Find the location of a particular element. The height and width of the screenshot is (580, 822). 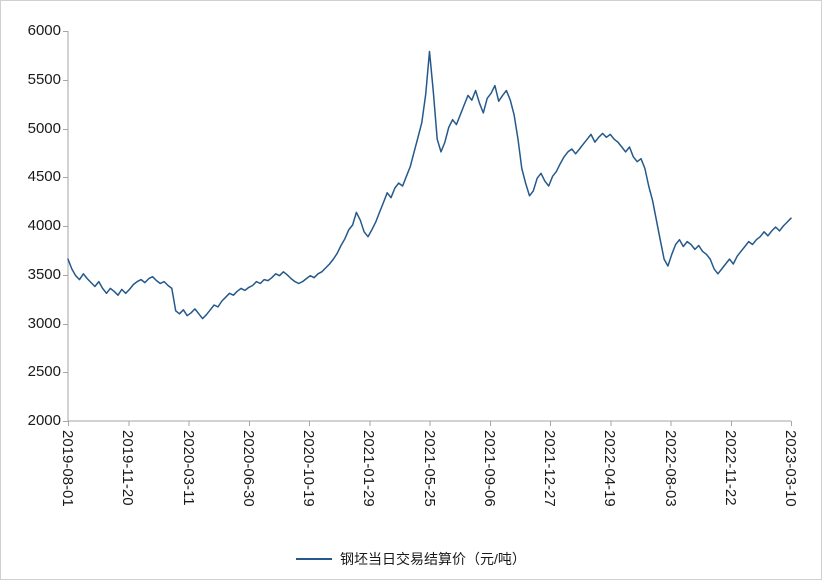

x-tick-label: 2019-08-01 is located at coordinates (67, 468).